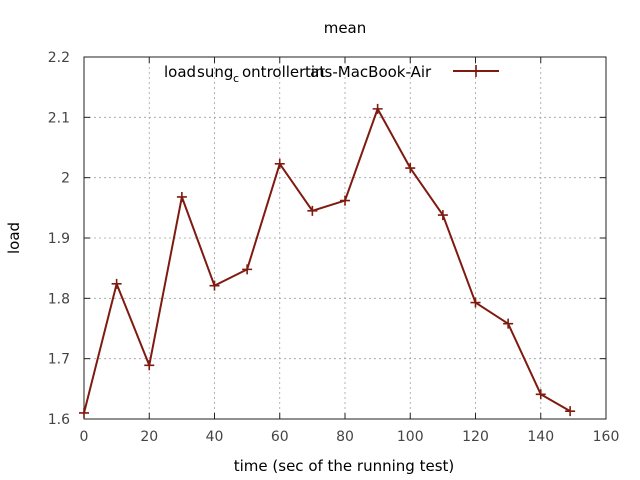 The image size is (640, 480). Describe the element at coordinates (149, 437) in the screenshot. I see `x-tick-label: 20` at that location.